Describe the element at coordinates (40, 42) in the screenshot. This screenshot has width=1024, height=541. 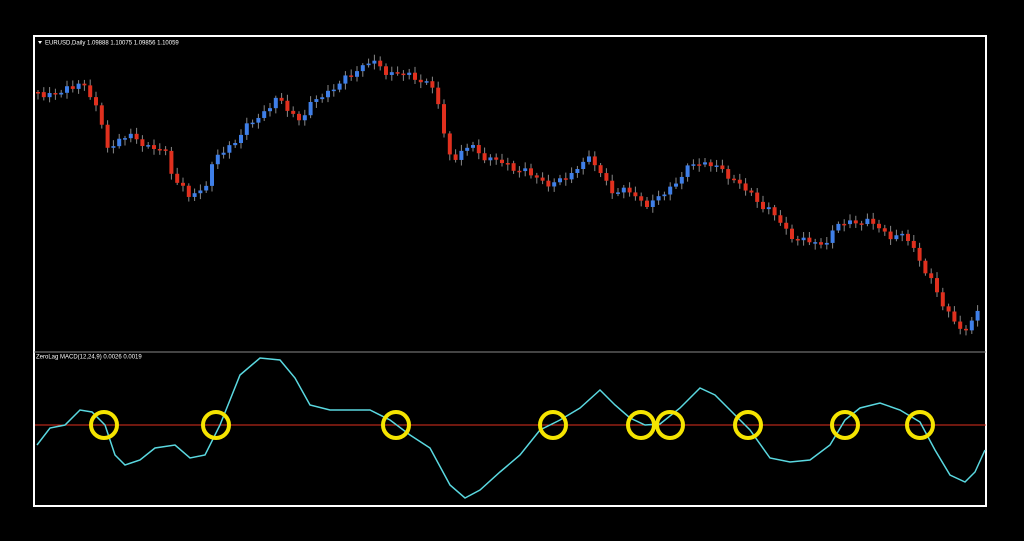
I see `collapse-arrow` at that location.